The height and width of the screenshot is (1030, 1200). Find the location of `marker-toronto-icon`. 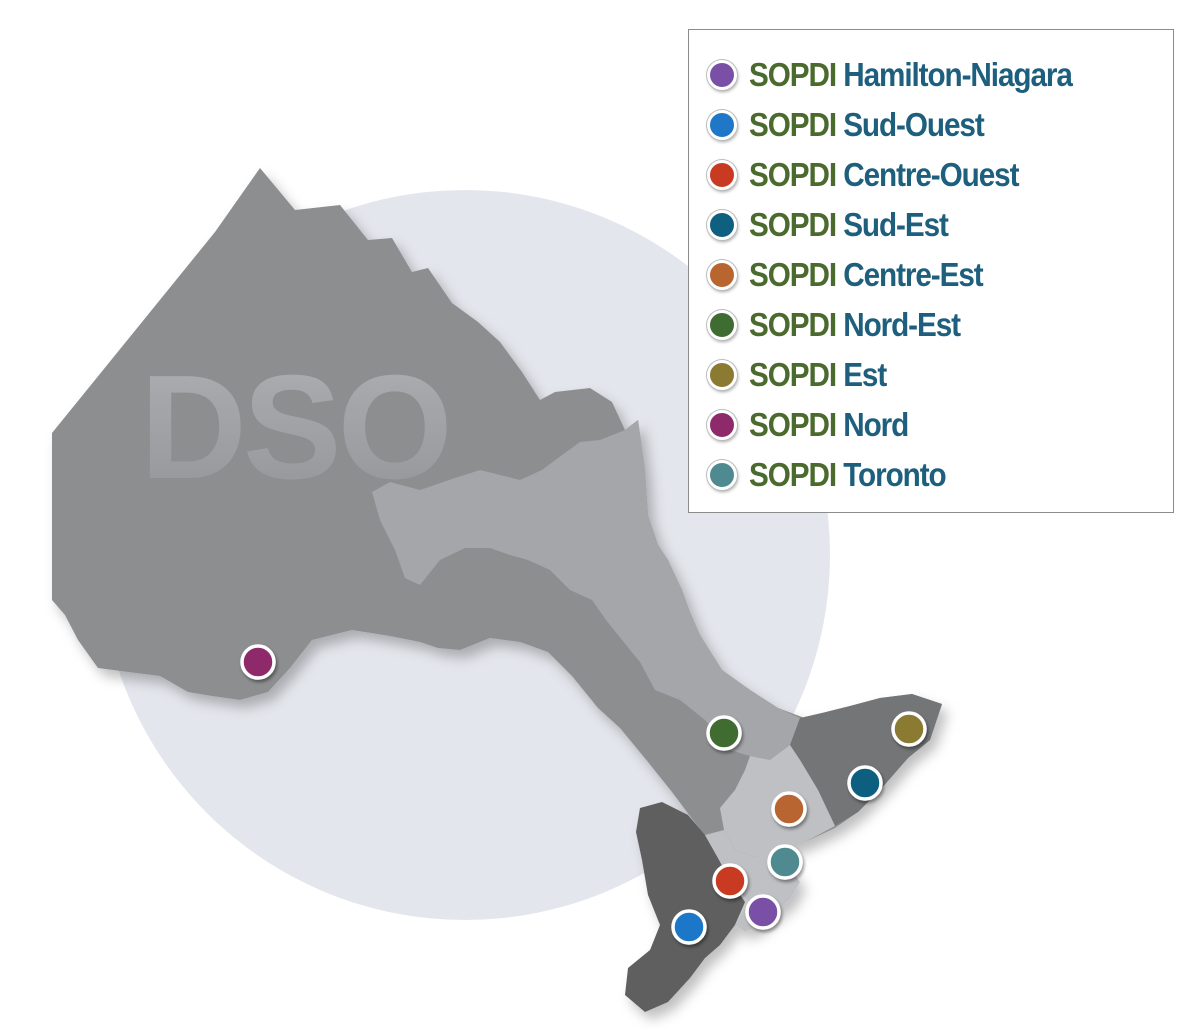

marker-toronto-icon is located at coordinates (785, 862).